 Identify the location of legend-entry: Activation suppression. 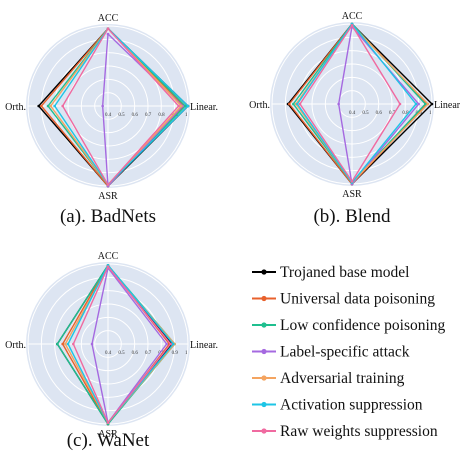
(337, 405).